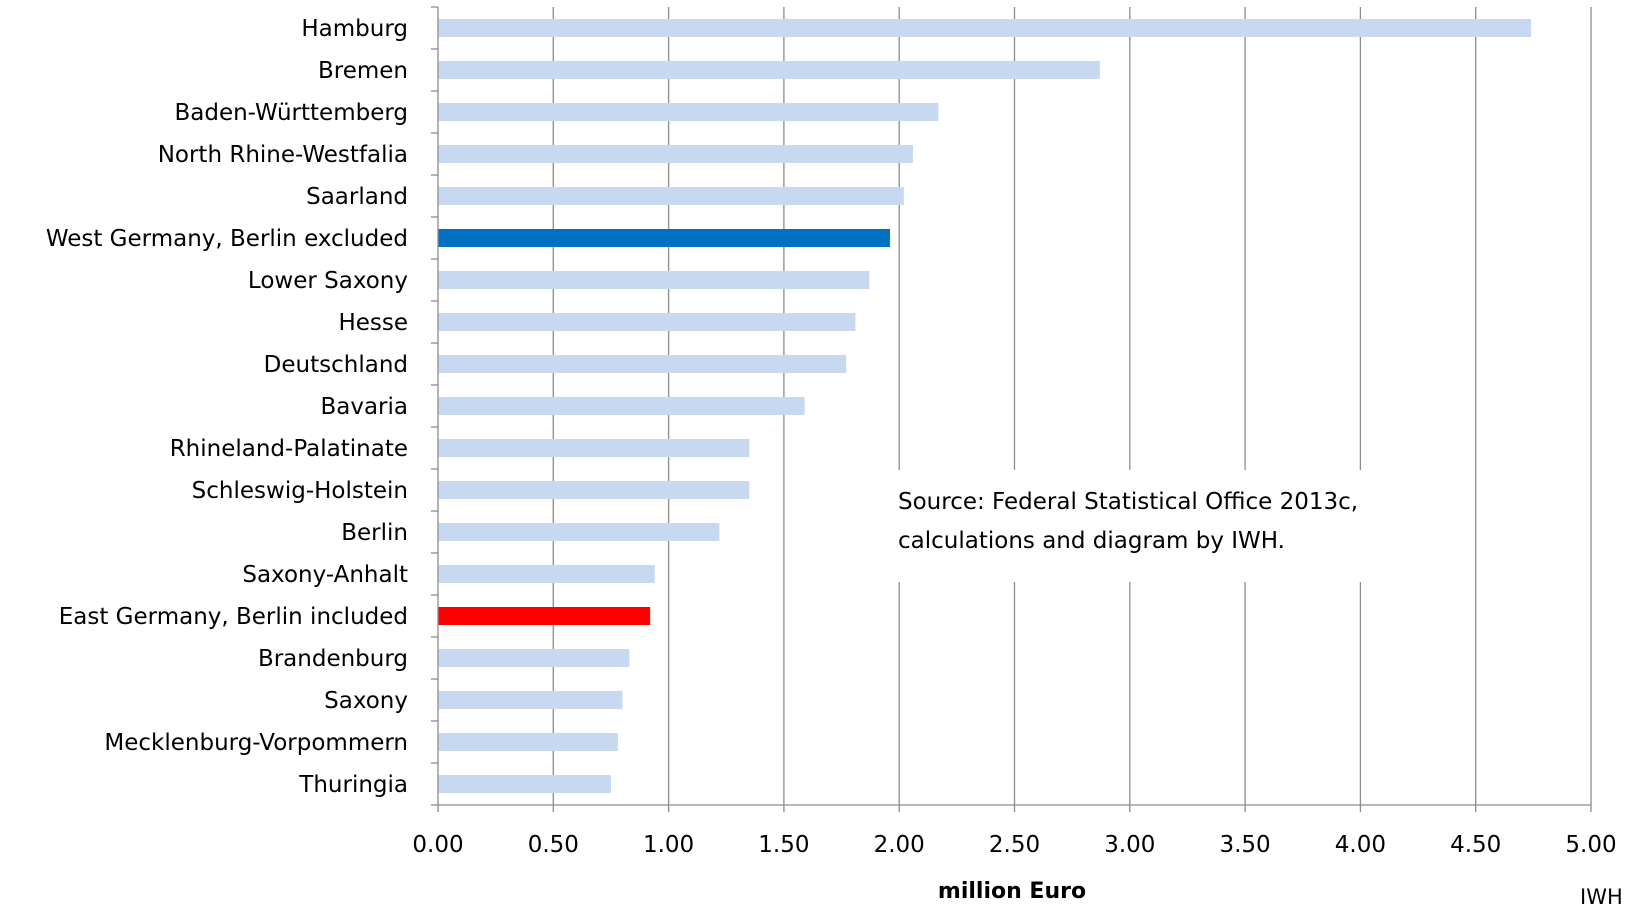 The image size is (1637, 906). Describe the element at coordinates (325, 575) in the screenshot. I see `category-label: Saxony-Anhalt` at that location.